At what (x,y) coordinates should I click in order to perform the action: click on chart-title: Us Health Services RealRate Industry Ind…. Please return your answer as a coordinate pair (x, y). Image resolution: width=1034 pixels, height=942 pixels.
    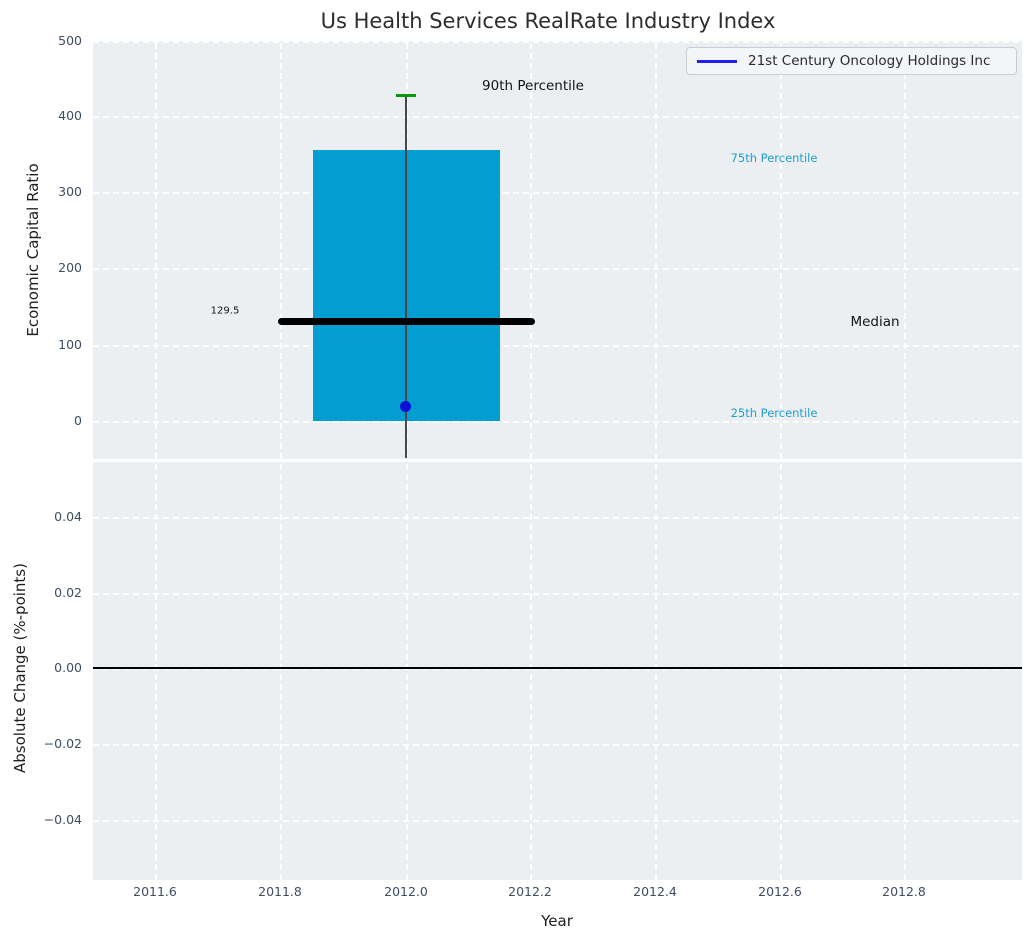
    Looking at the image, I should click on (548, 21).